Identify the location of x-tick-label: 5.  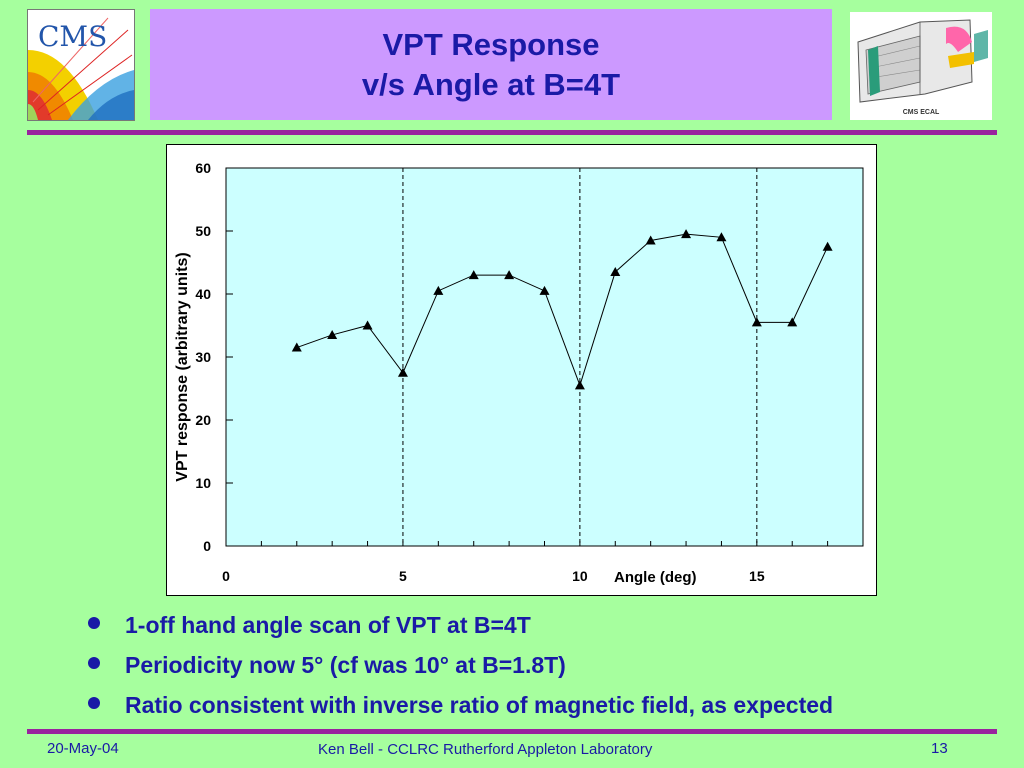
(403, 576).